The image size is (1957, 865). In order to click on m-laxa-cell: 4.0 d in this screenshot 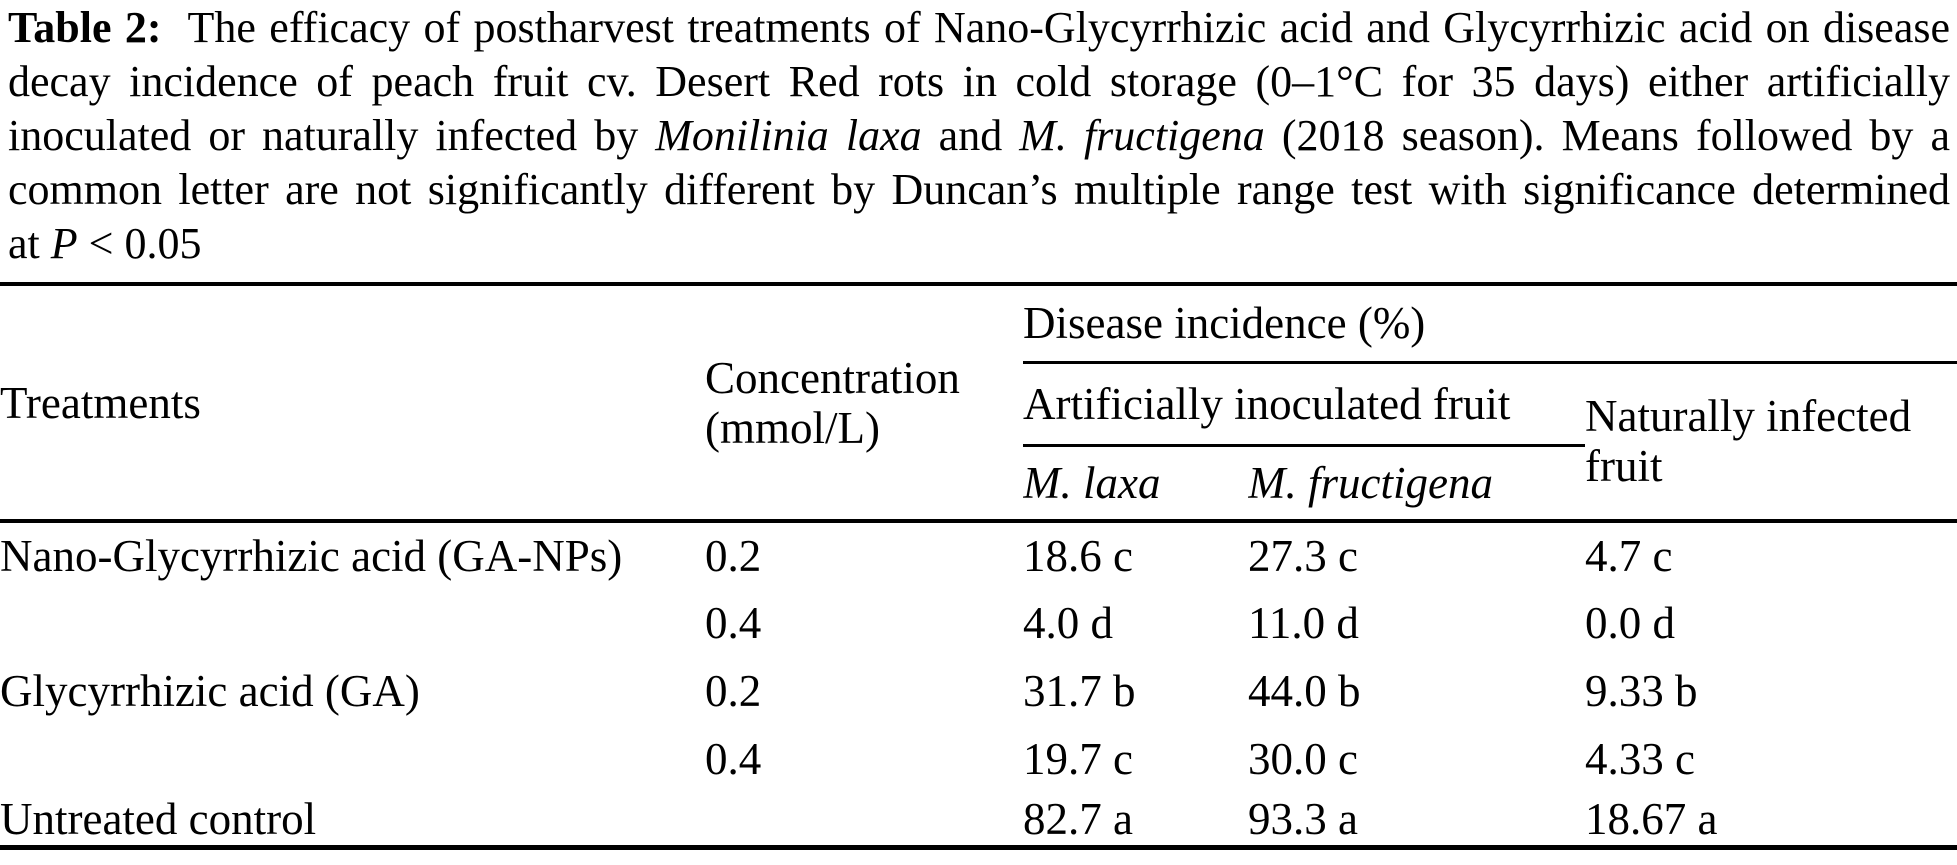, I will do `click(1068, 623)`.